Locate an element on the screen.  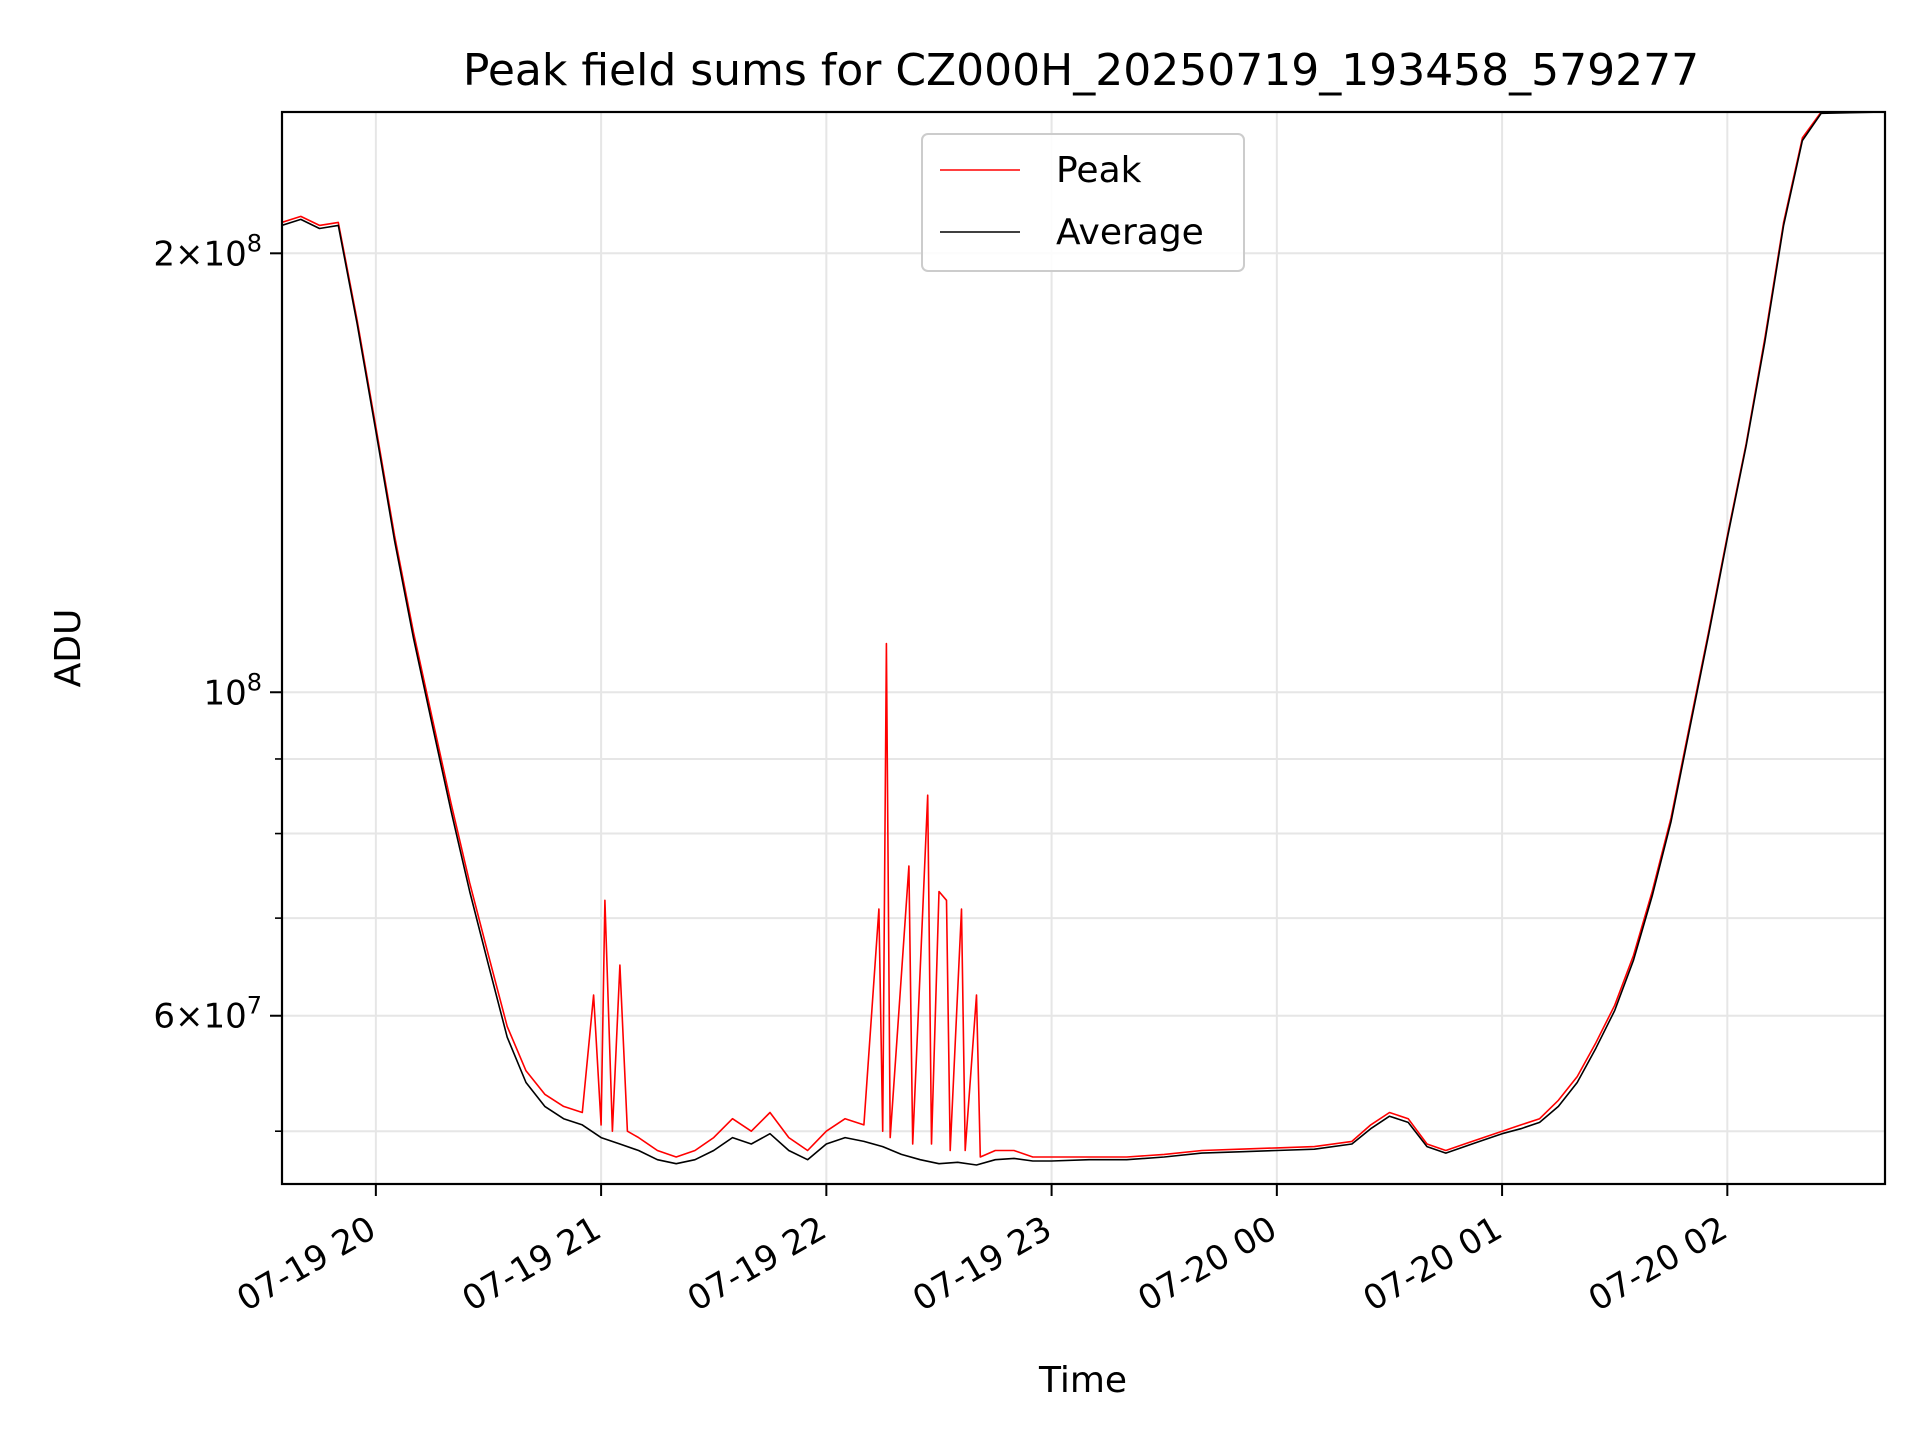
legend-label-peak: Peak is located at coordinates (1099, 170).